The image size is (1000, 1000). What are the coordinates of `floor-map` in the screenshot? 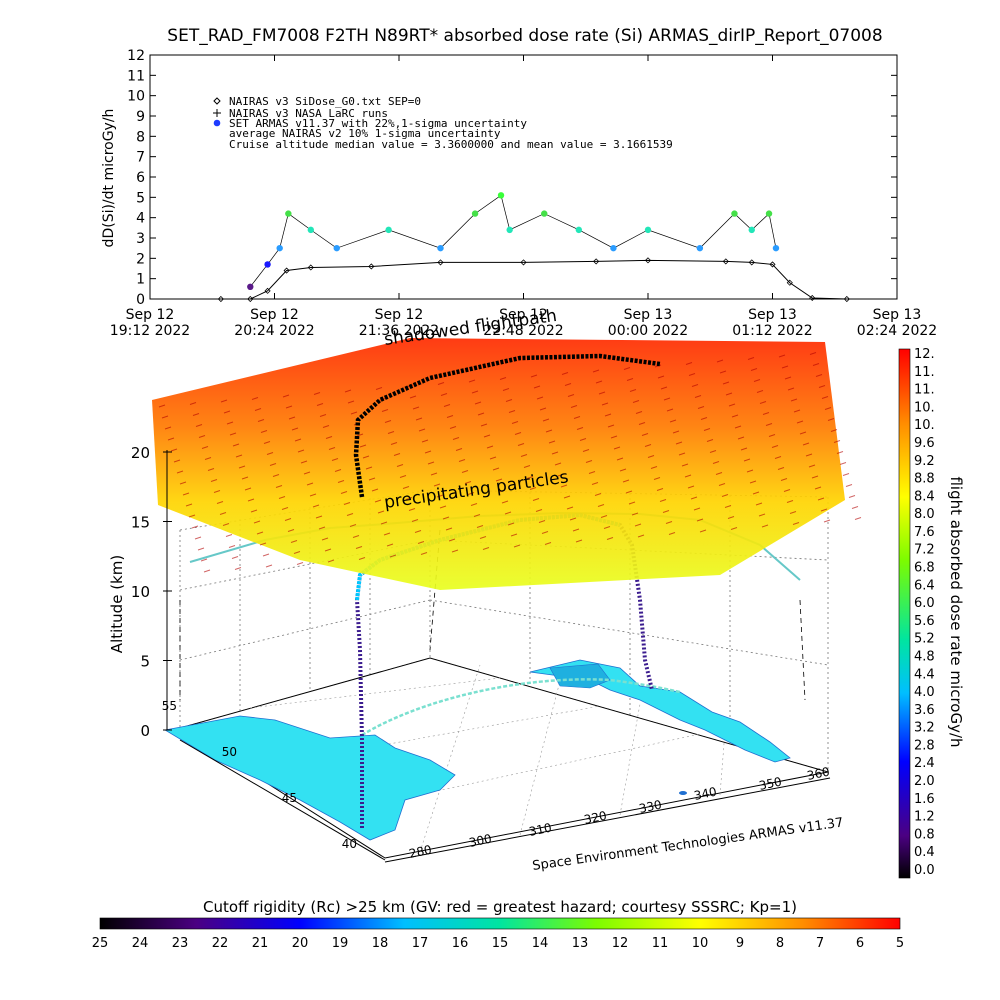 It's located at (477, 750).